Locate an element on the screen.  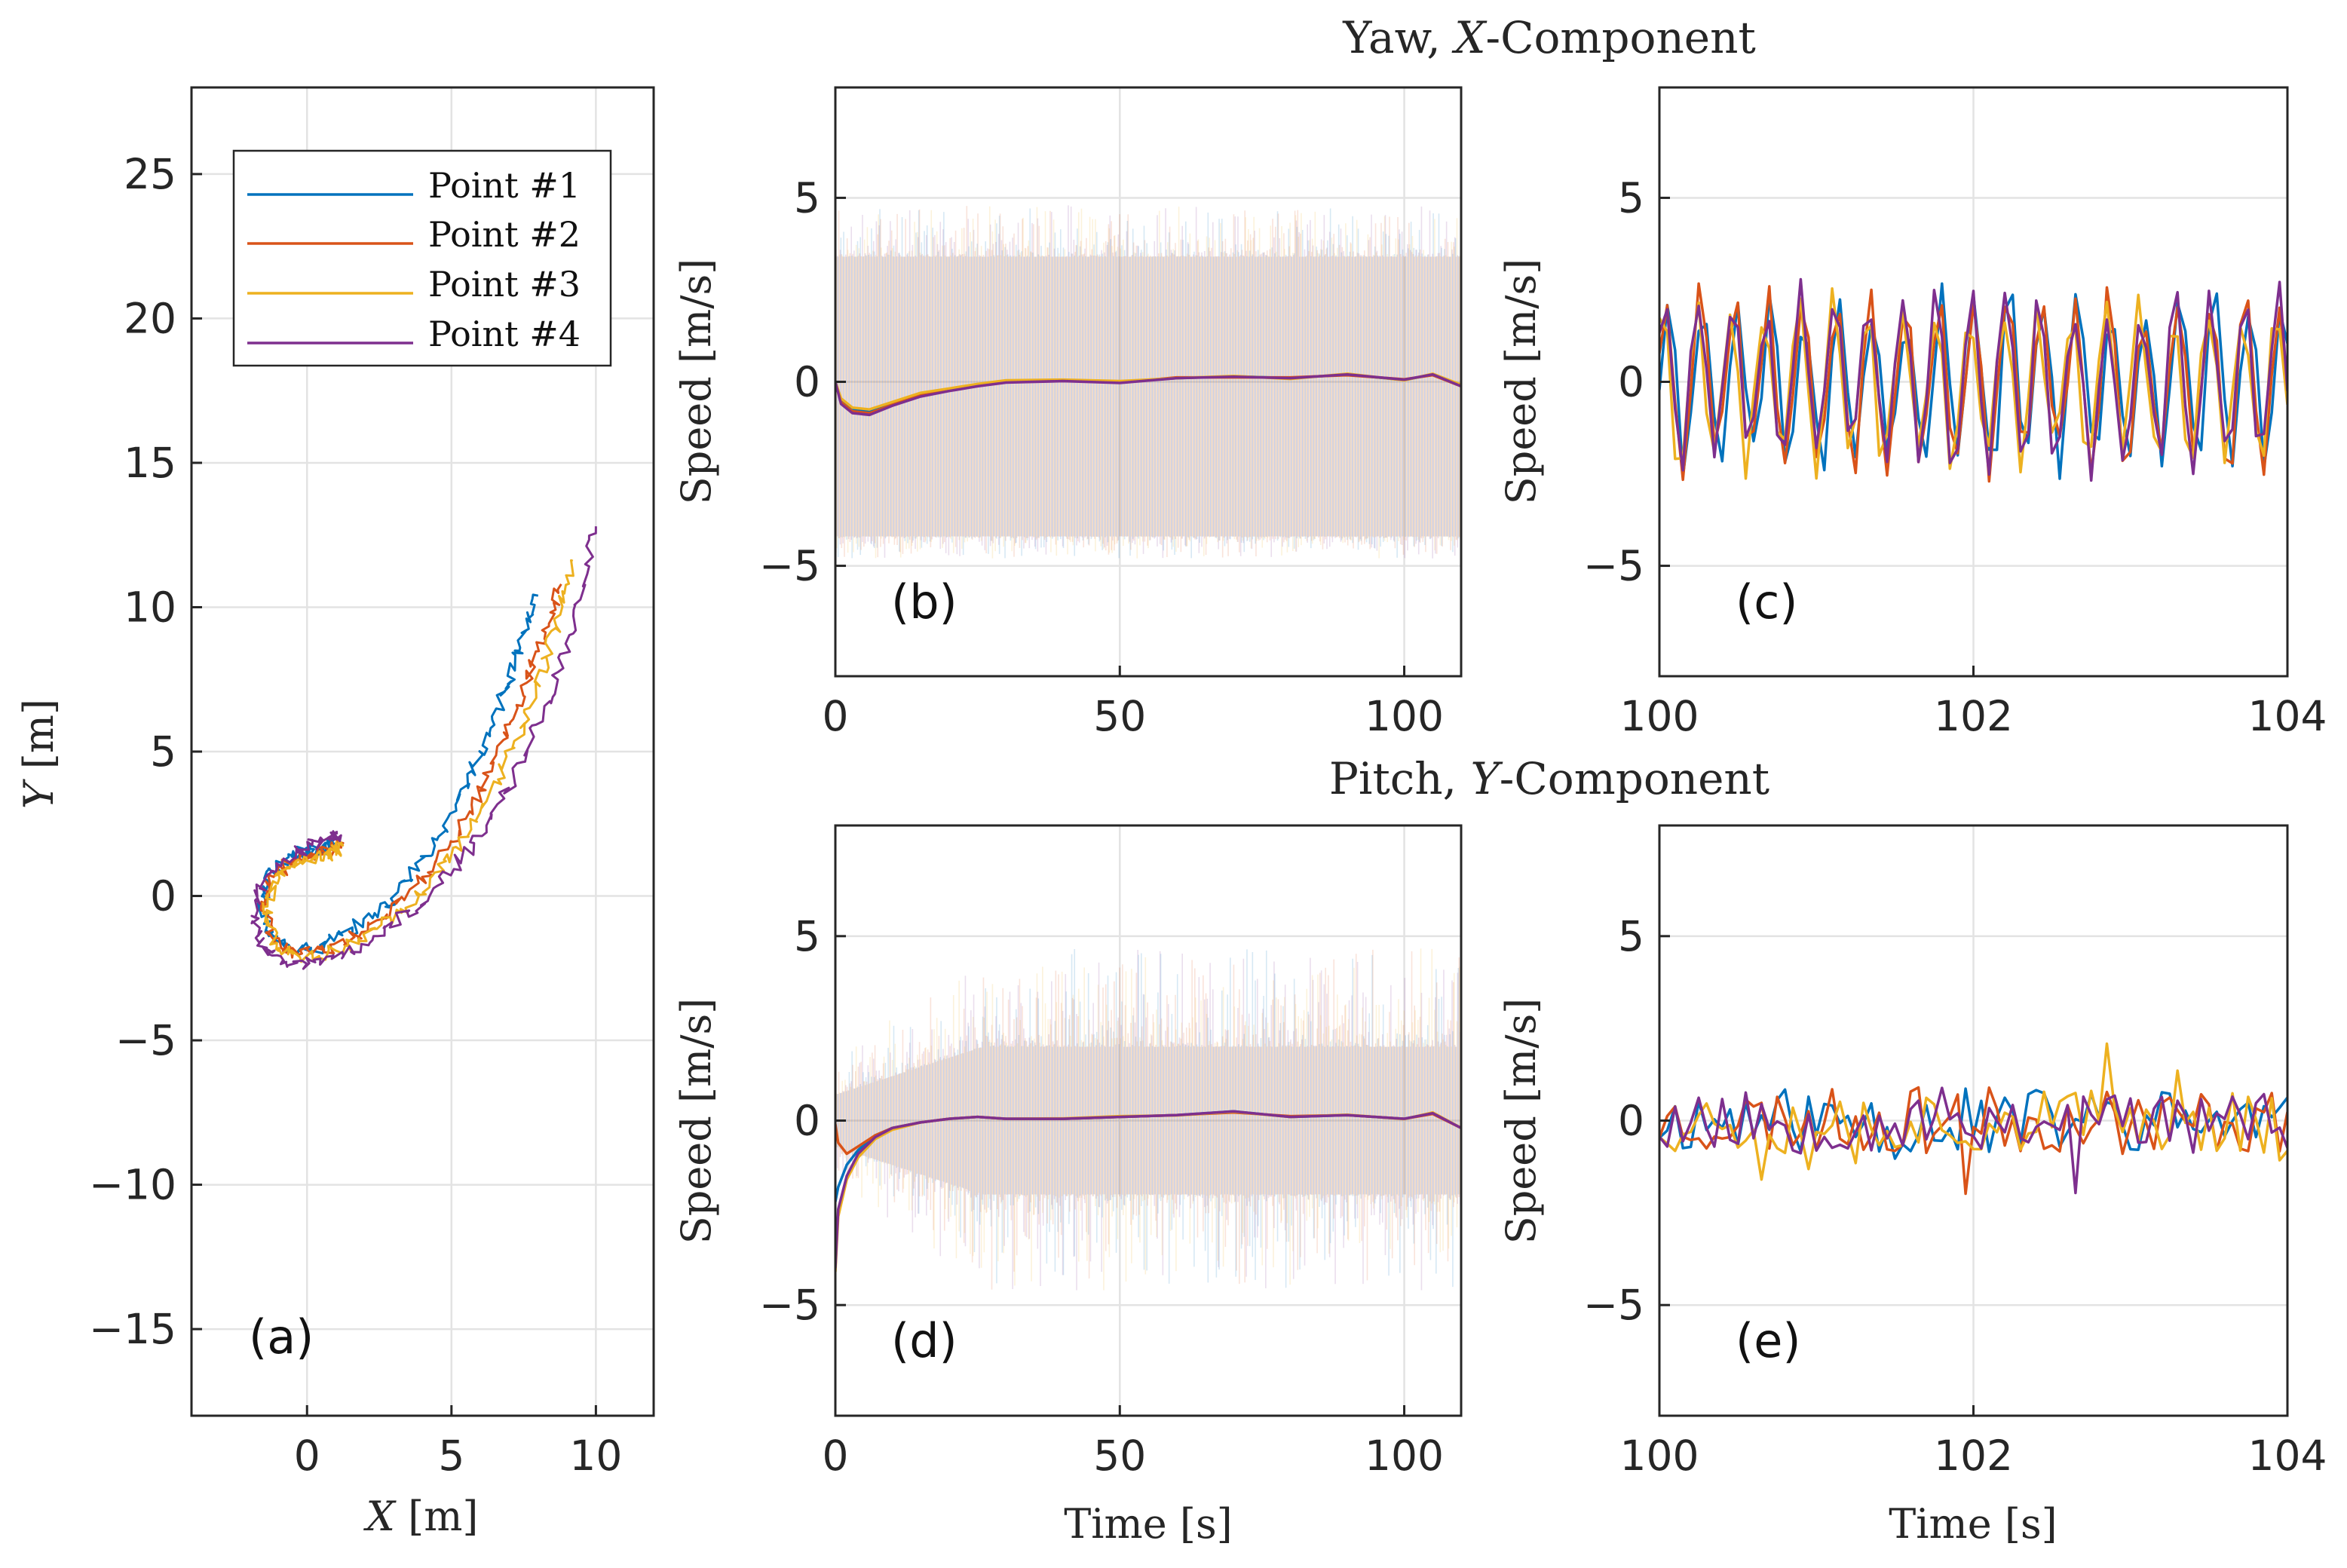
noise-band-b is located at coordinates (1148, 382).